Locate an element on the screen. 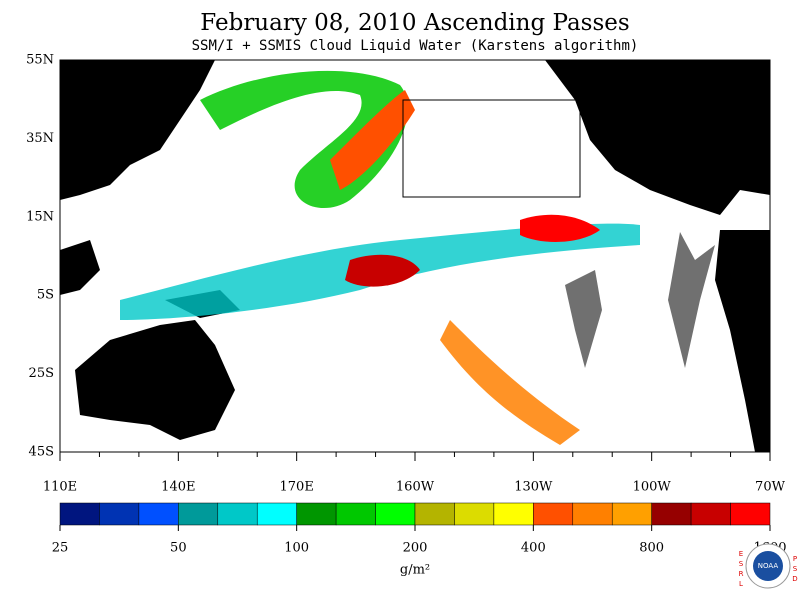  title: February 08, 2010 Ascending Passes is located at coordinates (414, 23).